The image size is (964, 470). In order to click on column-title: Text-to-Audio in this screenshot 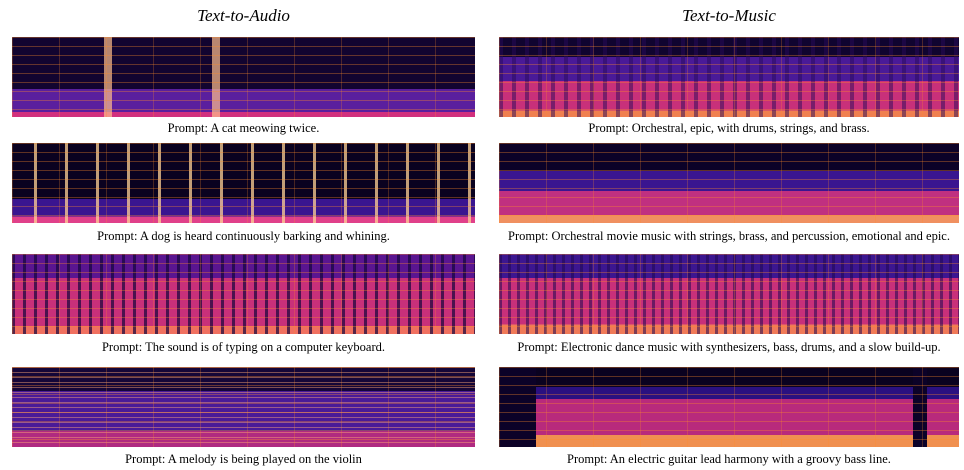, I will do `click(243, 15)`.